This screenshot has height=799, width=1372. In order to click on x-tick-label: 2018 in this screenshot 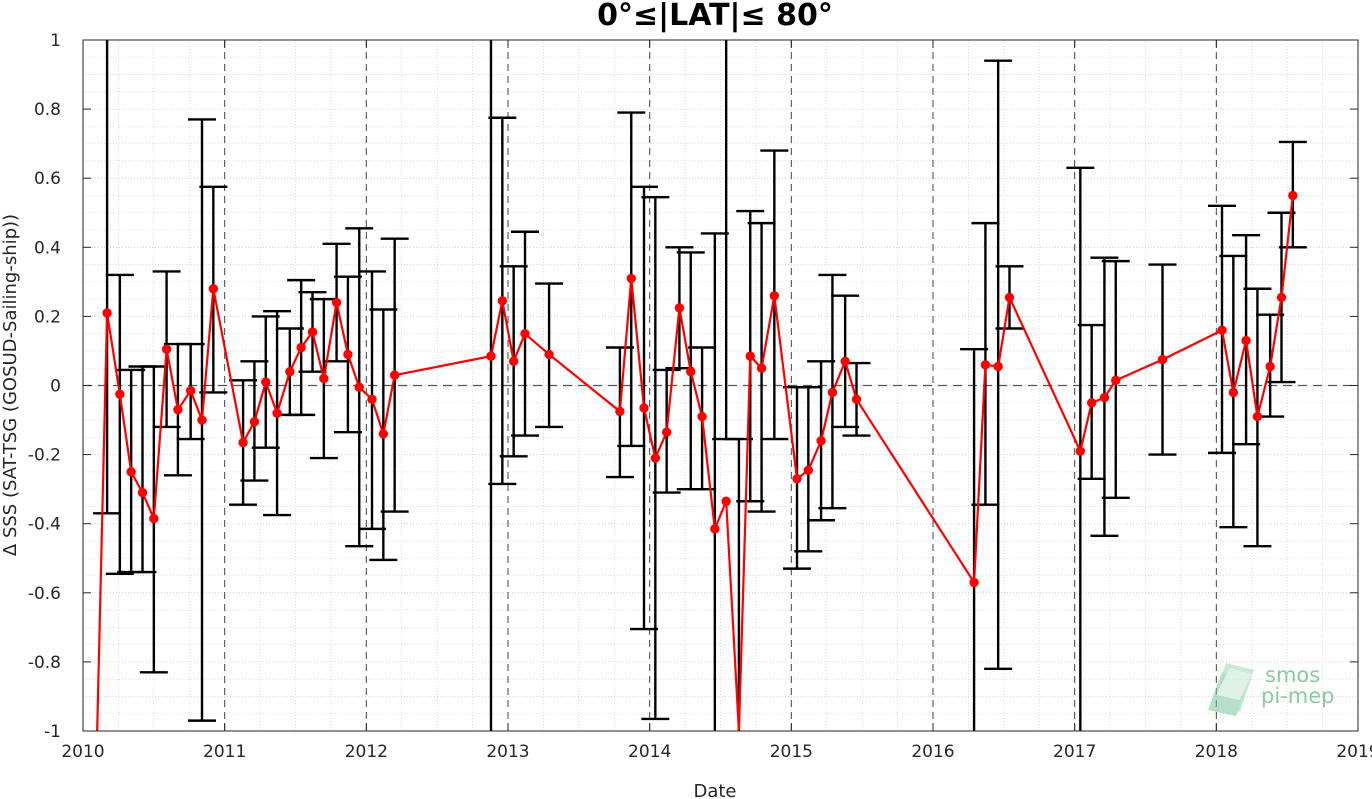, I will do `click(1216, 752)`.